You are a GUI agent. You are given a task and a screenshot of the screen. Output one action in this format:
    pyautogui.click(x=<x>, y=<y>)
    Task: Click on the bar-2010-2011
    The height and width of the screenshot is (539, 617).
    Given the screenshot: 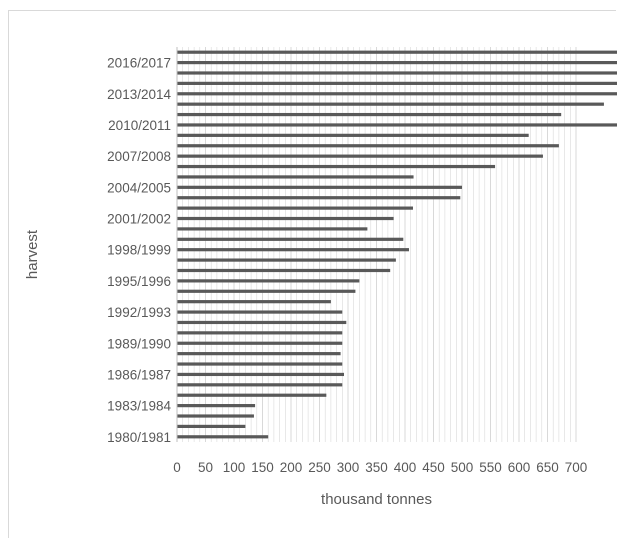 What is the action you would take?
    pyautogui.click(x=397, y=125)
    